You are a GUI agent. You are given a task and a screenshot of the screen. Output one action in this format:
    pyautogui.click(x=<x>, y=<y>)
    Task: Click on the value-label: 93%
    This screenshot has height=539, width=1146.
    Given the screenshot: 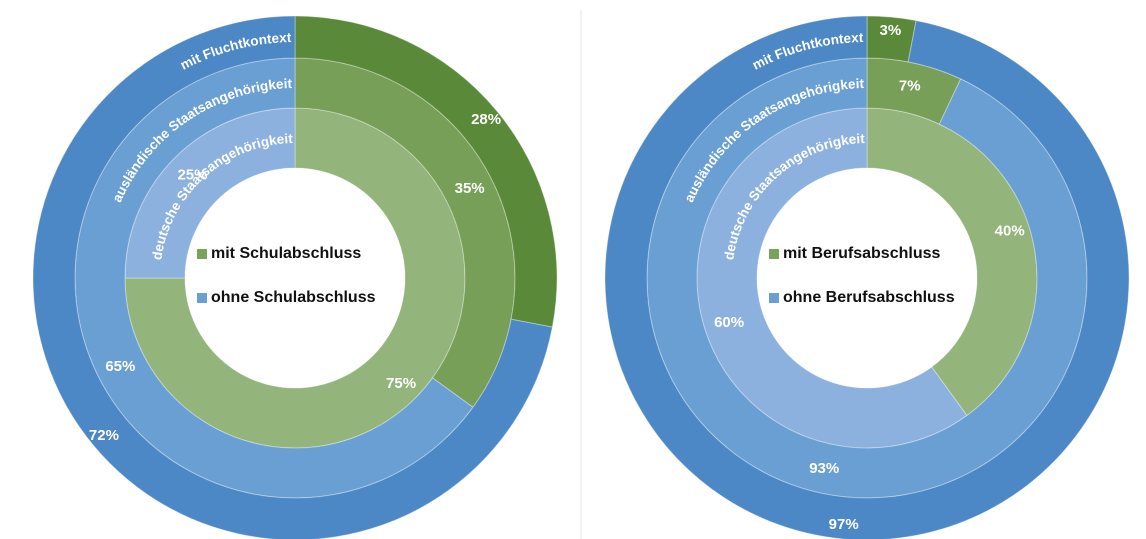 What is the action you would take?
    pyautogui.click(x=824, y=468)
    